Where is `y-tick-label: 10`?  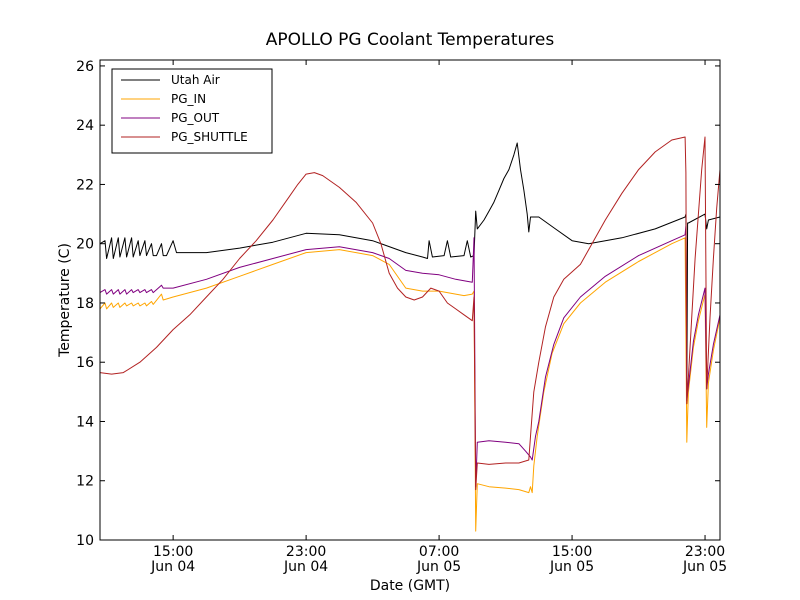 y-tick-label: 10 is located at coordinates (85, 541).